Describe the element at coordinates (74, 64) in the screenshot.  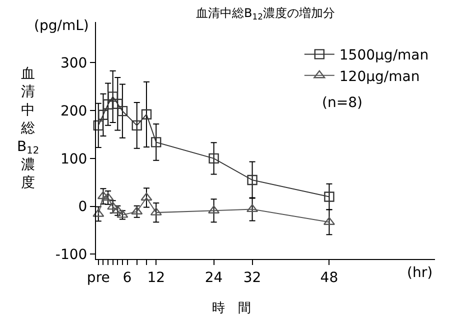
I see `y-tick-label: 300` at that location.